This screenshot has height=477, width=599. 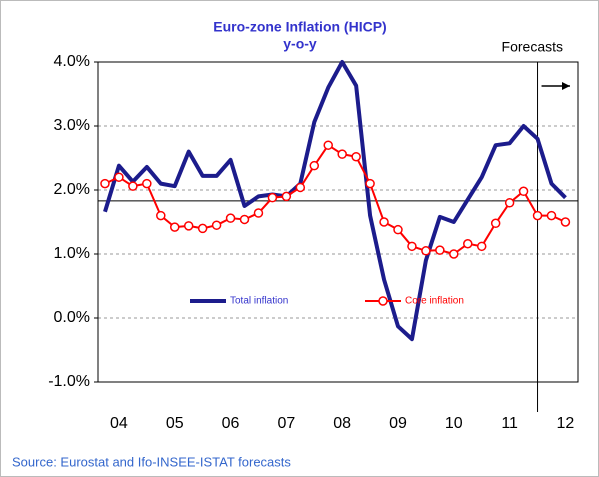 What do you see at coordinates (509, 423) in the screenshot?
I see `x-tick-label: 11` at bounding box center [509, 423].